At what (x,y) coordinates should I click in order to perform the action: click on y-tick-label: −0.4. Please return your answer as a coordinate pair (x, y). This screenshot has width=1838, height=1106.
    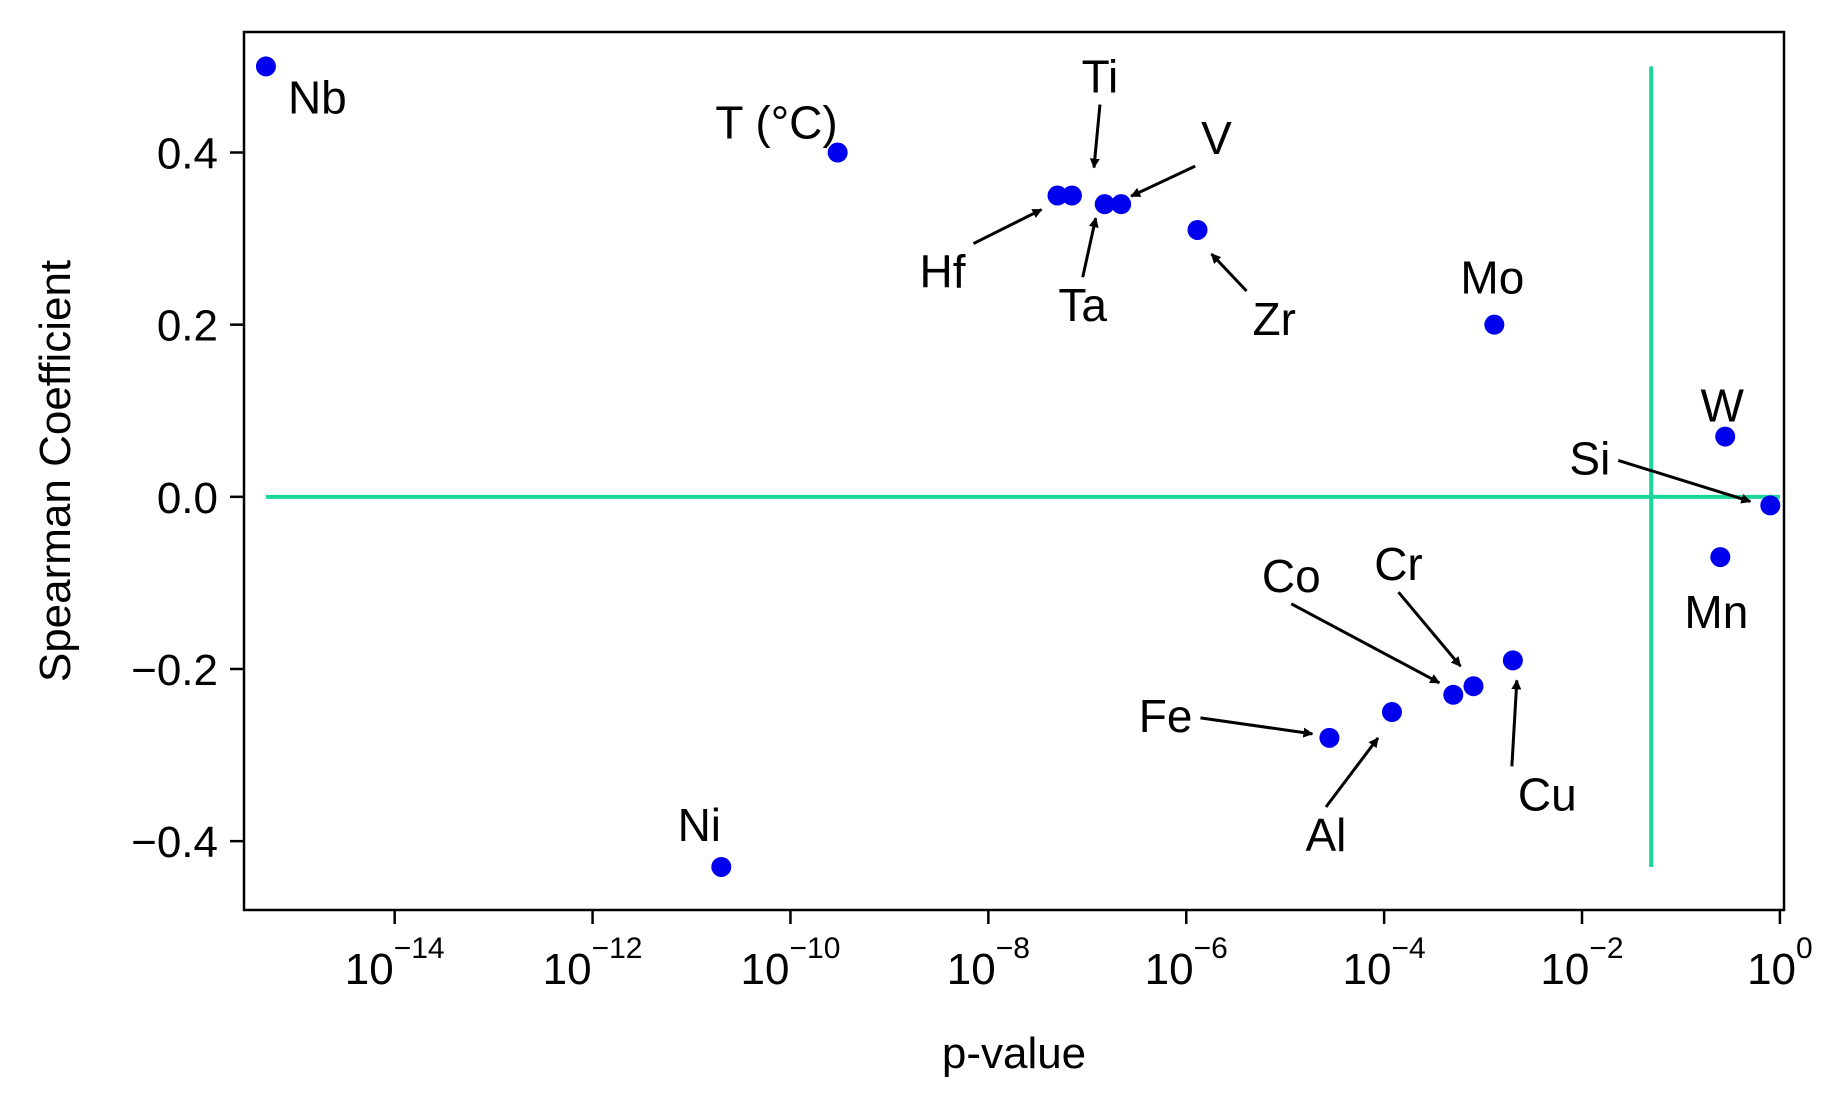
    Looking at the image, I should click on (174, 842).